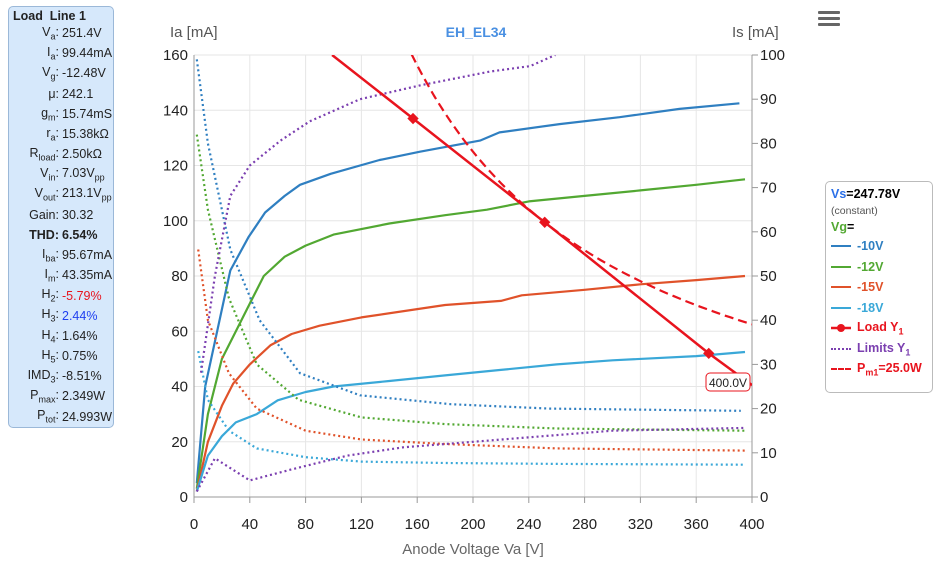 This screenshot has height=562, width=951. Describe the element at coordinates (51, 275) in the screenshot. I see `info-key: Im:` at that location.